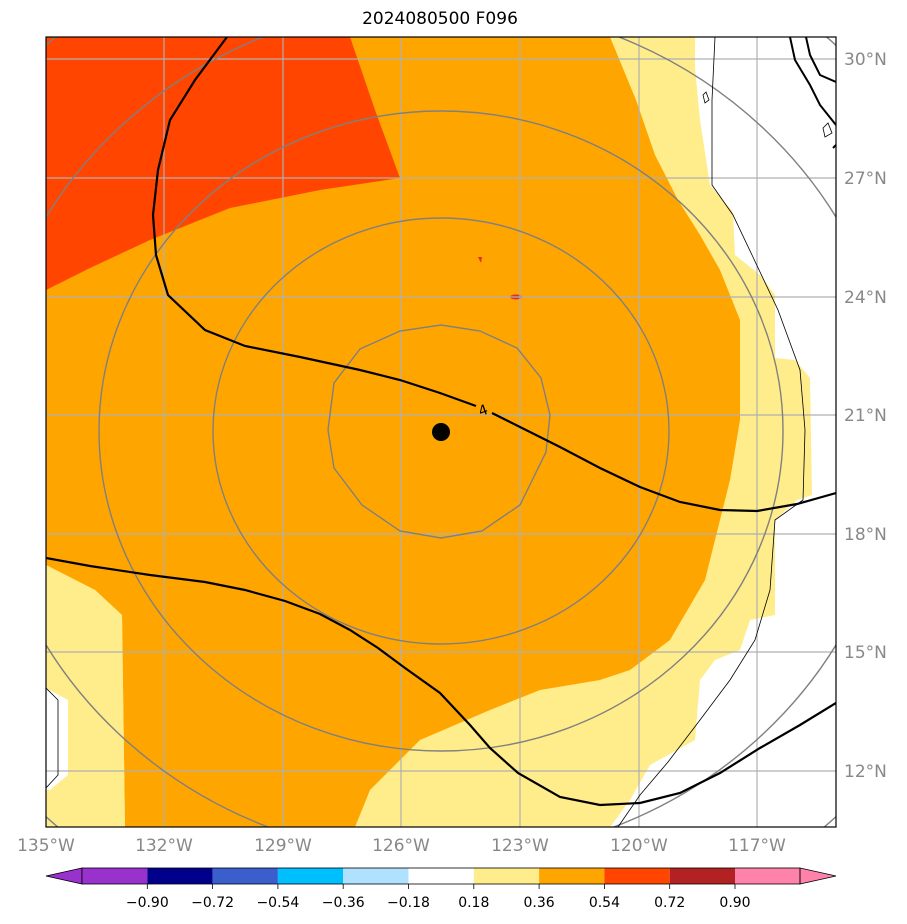 This screenshot has width=907, height=924. I want to click on land-lowerleft, so click(57, 739).